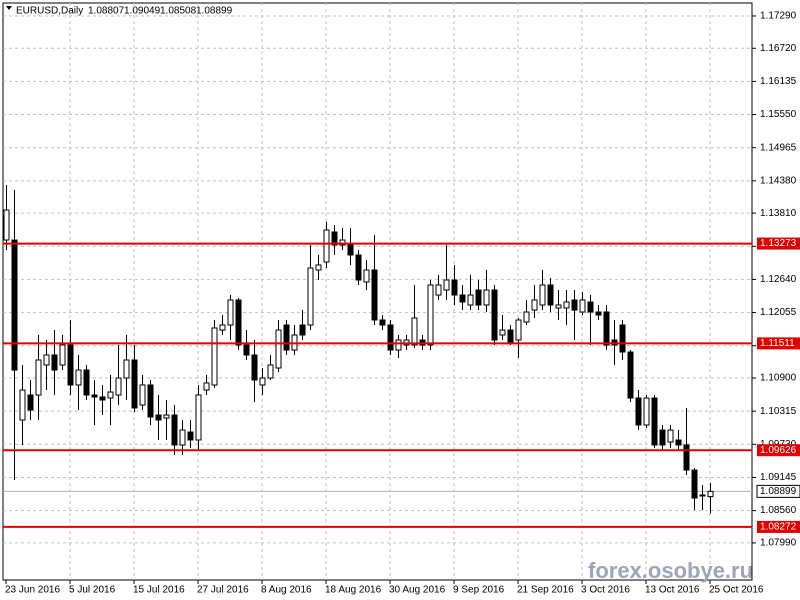 The width and height of the screenshot is (800, 600). What do you see at coordinates (286, 590) in the screenshot?
I see `x-tick-label: 8 Aug 2016` at bounding box center [286, 590].